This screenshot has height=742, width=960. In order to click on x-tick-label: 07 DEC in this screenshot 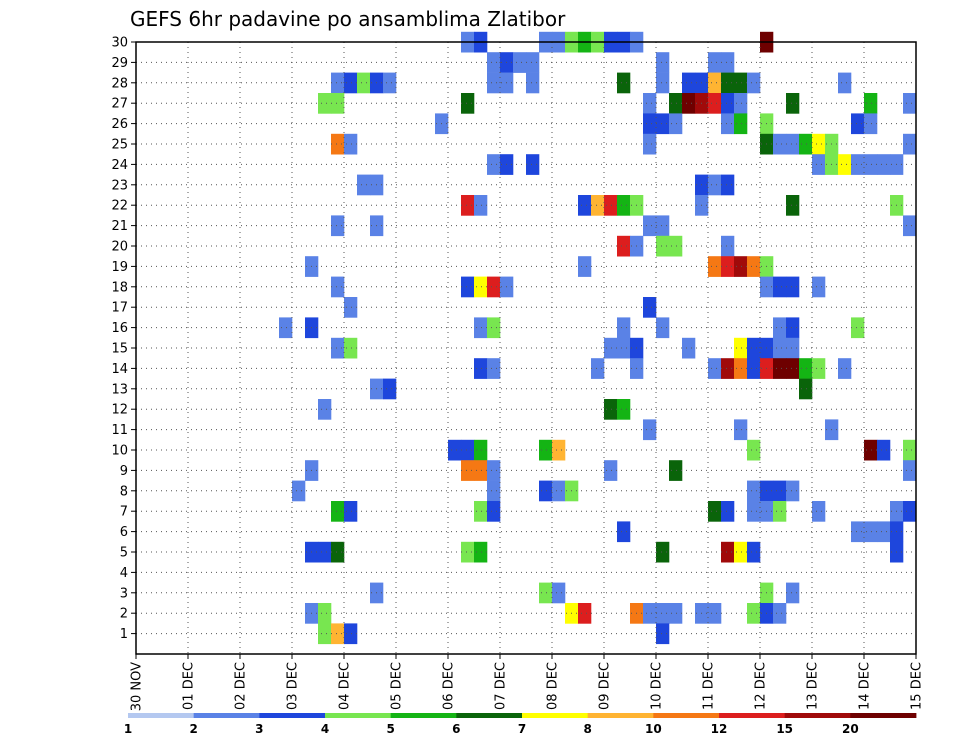, I will do `click(501, 686)`.